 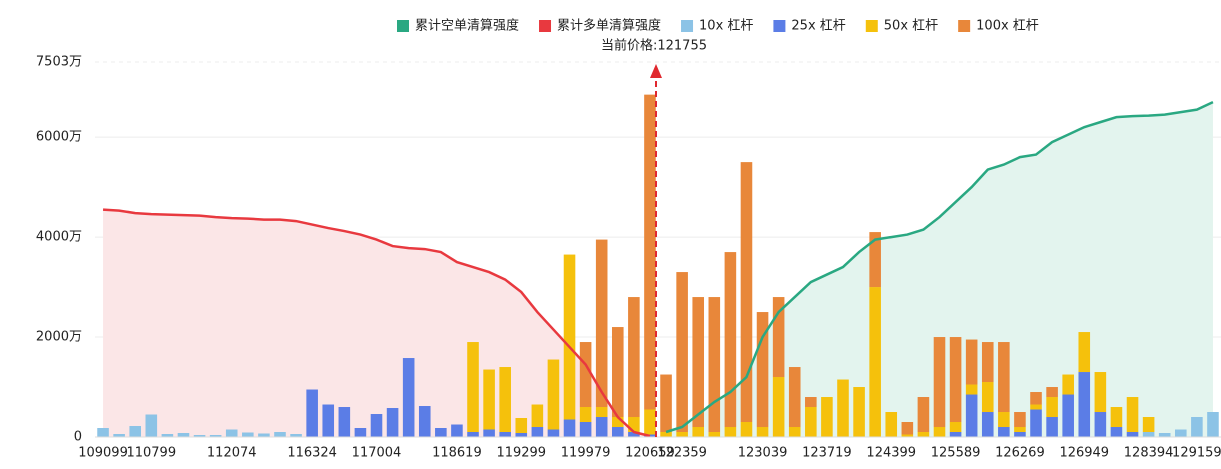 I want to click on x-tick-label: 129159, so click(x=1196, y=453).